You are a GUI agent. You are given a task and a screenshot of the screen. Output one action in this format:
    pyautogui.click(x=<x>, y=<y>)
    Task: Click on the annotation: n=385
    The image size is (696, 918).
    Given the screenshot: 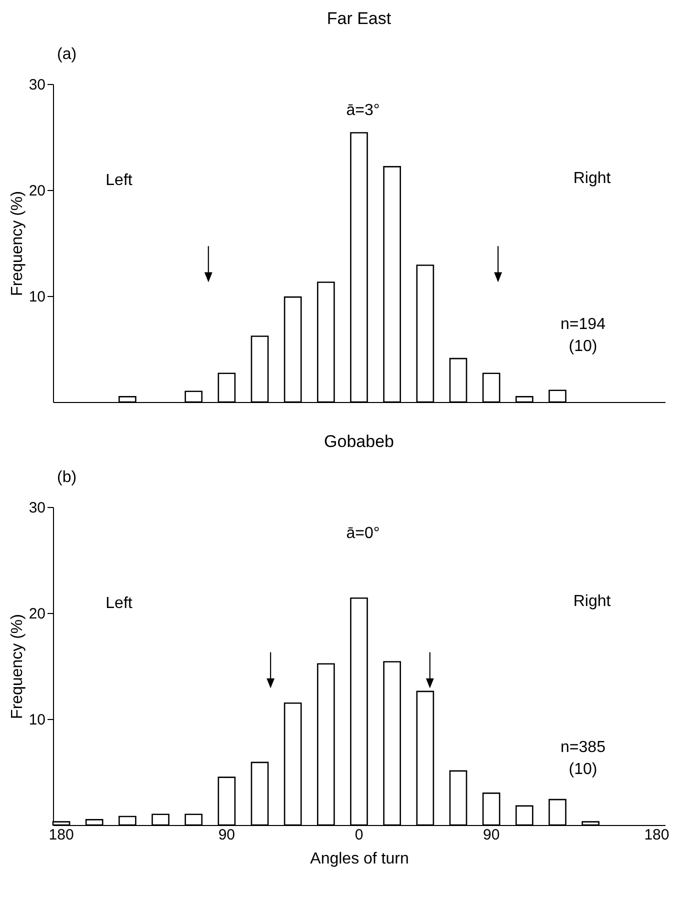 What is the action you would take?
    pyautogui.click(x=583, y=747)
    